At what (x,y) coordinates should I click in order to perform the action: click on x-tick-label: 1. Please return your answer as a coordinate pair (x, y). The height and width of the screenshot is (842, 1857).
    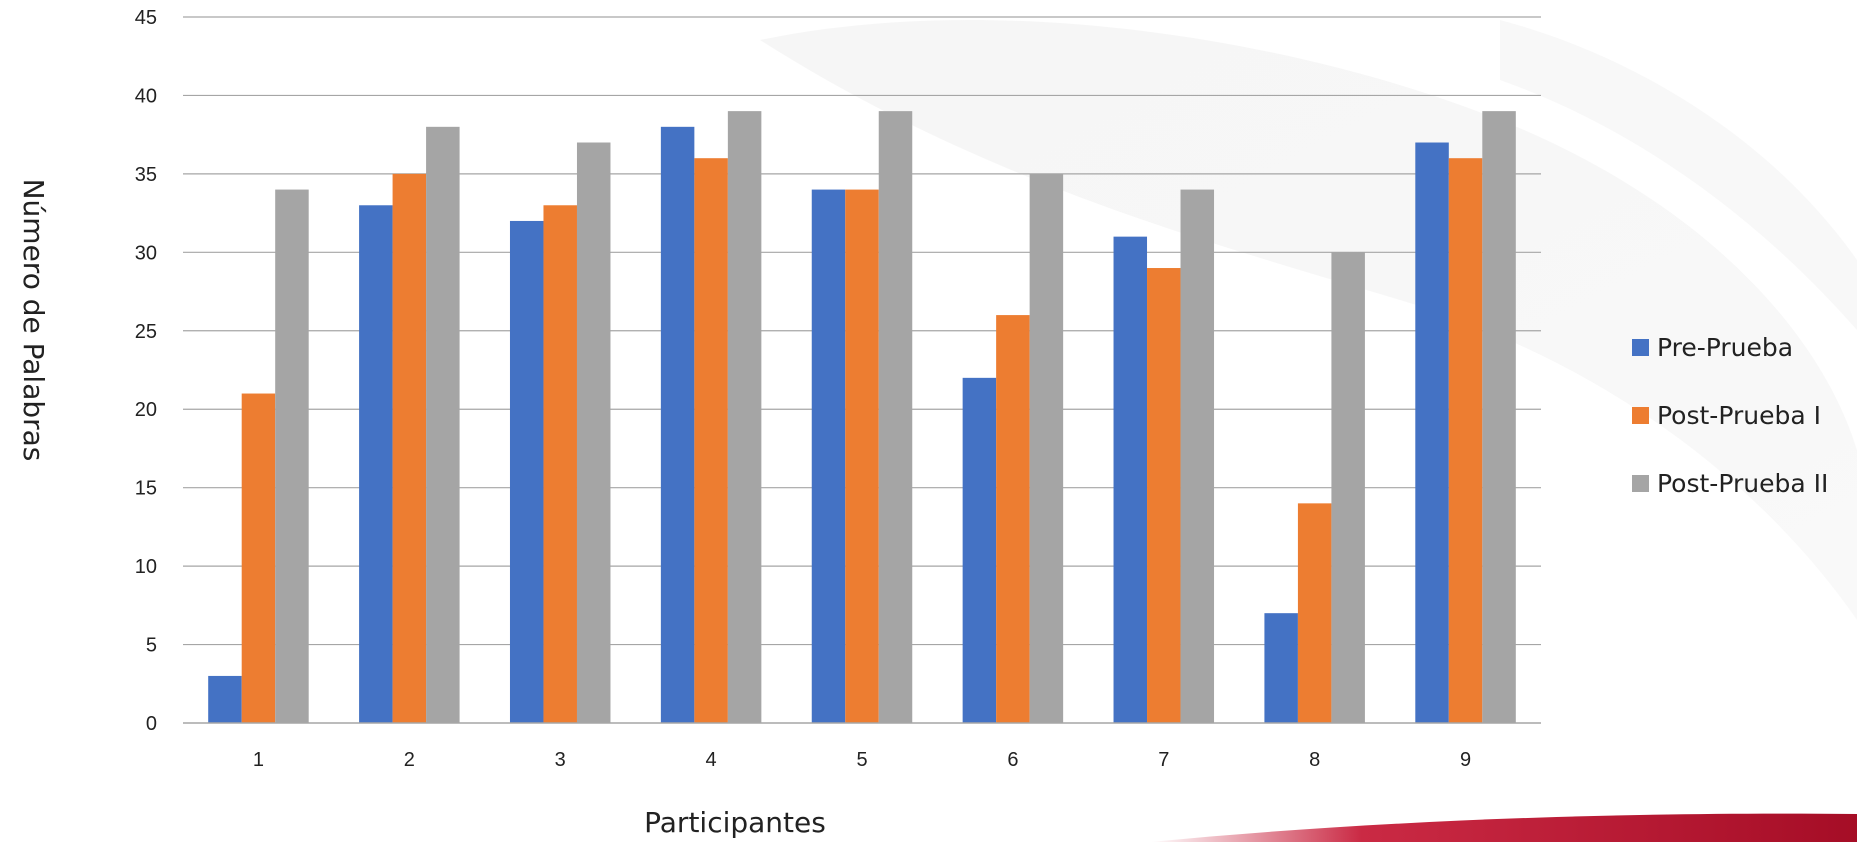
    Looking at the image, I should click on (258, 760).